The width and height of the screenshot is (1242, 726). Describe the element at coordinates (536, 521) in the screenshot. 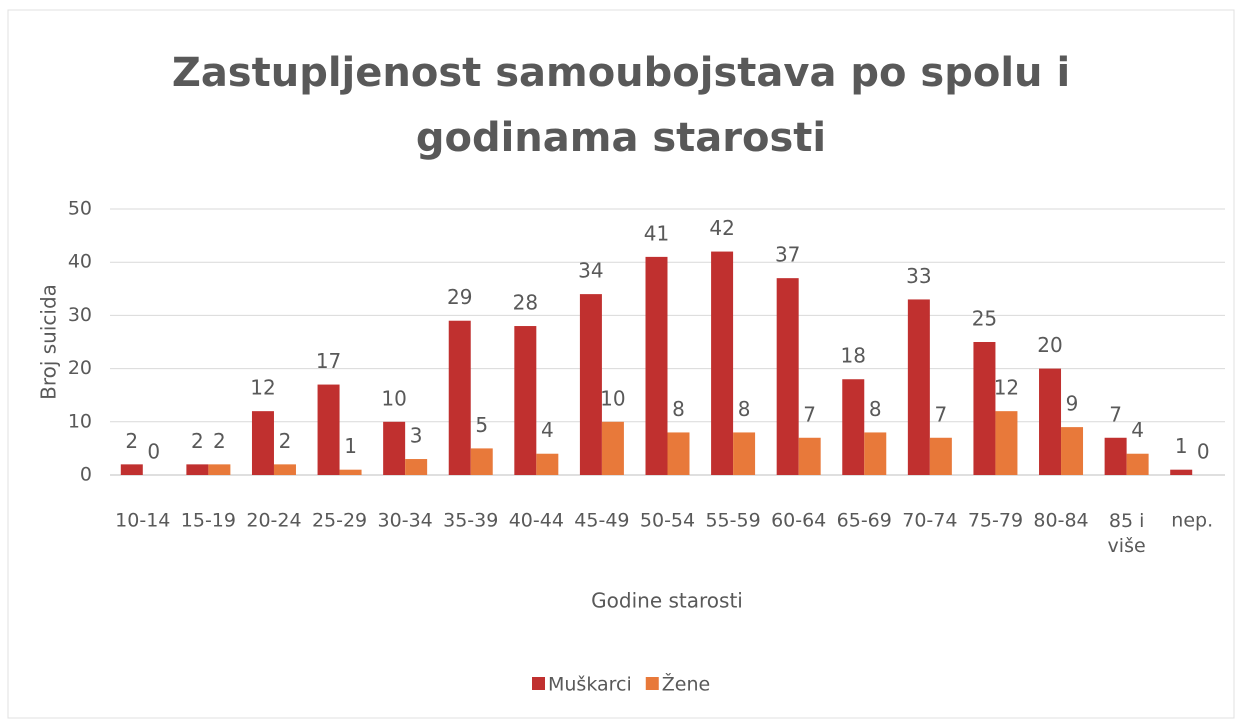

I see `x-tick-label: 40-44` at that location.